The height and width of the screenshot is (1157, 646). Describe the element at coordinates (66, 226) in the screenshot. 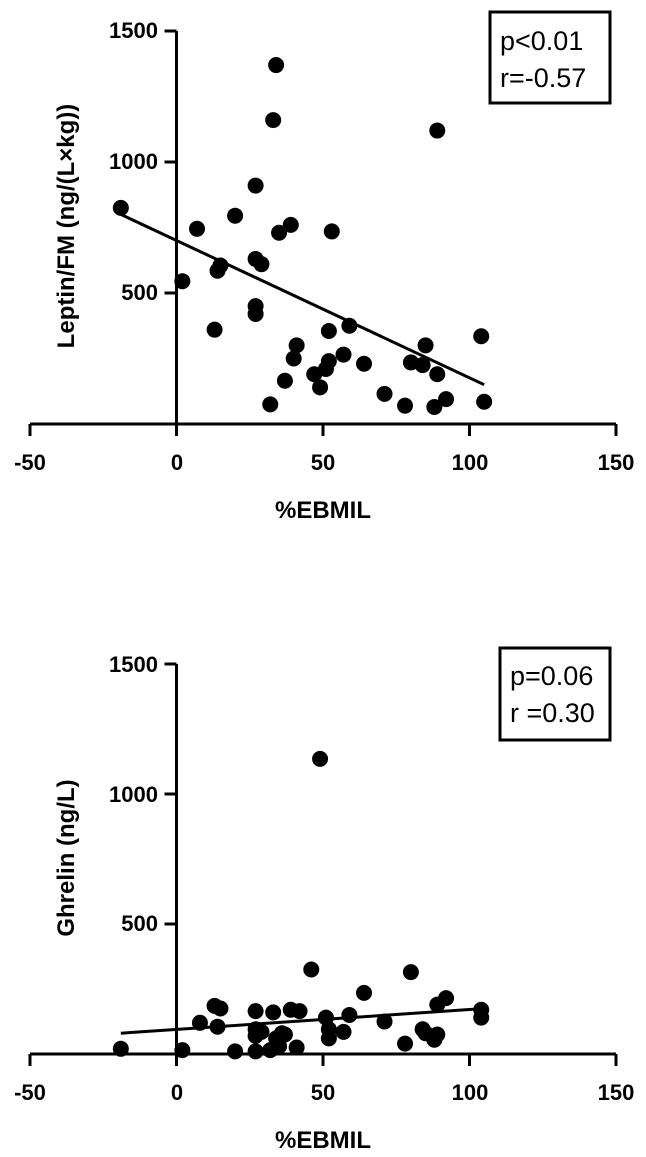

I see `y-axis-title: Leptin/FM (ng/(L×kg))` at that location.